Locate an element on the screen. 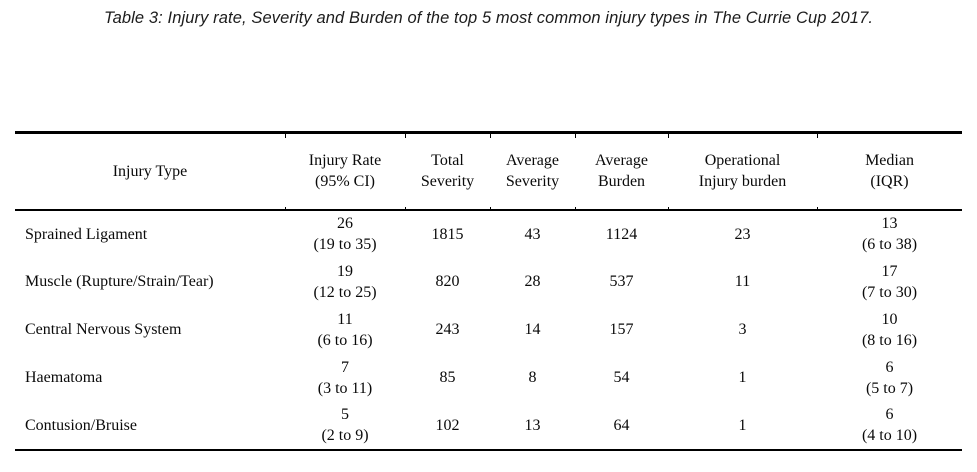 The image size is (977, 472). rate-ci: (6 to 16) is located at coordinates (345, 340).